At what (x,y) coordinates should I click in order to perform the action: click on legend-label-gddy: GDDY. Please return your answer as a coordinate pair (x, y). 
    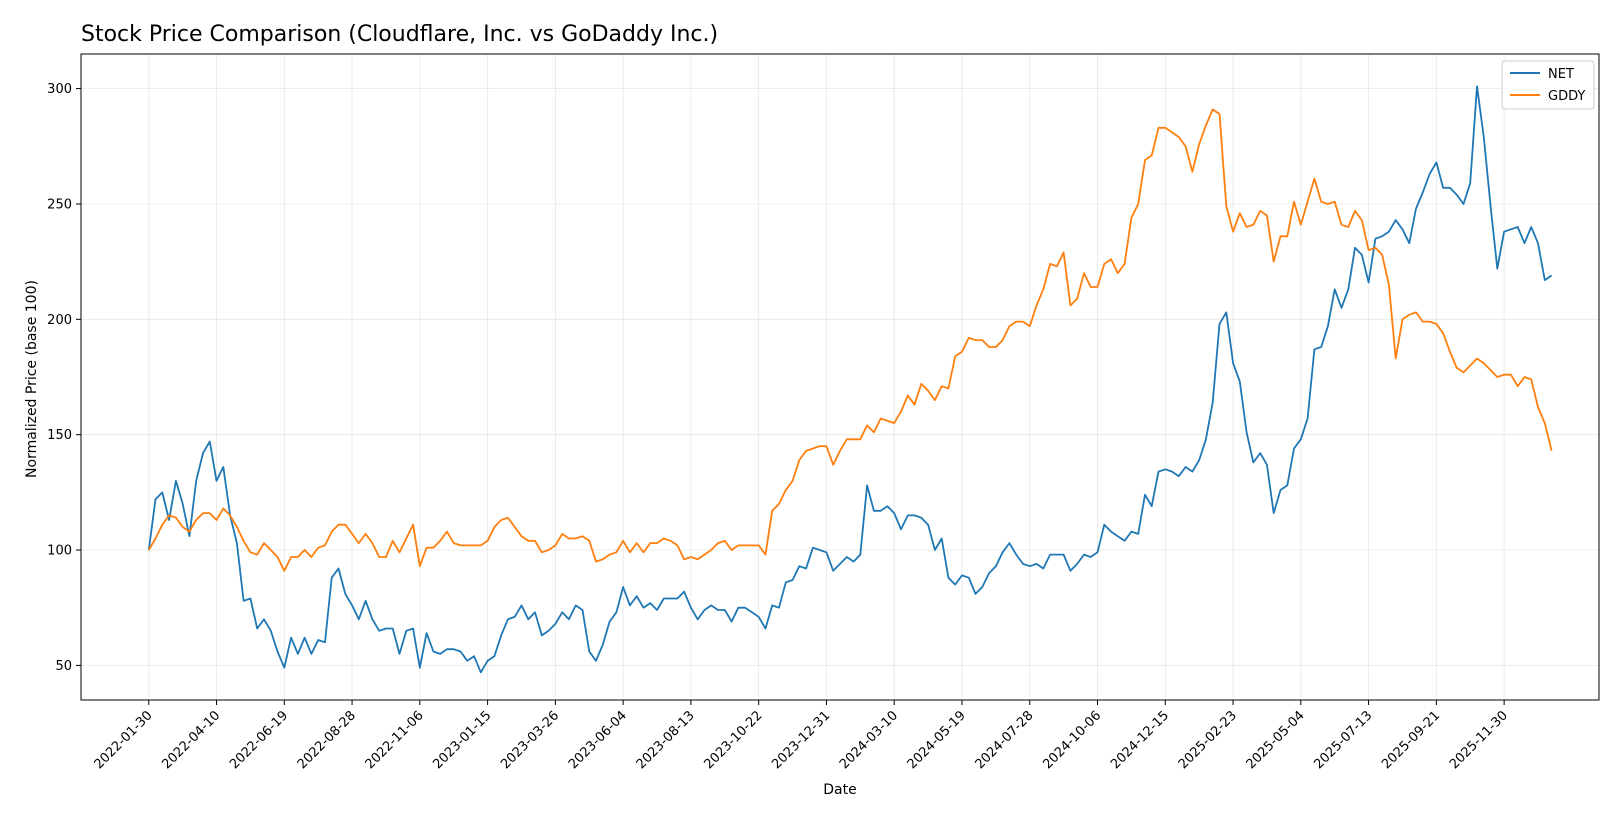
    Looking at the image, I should click on (1566, 96).